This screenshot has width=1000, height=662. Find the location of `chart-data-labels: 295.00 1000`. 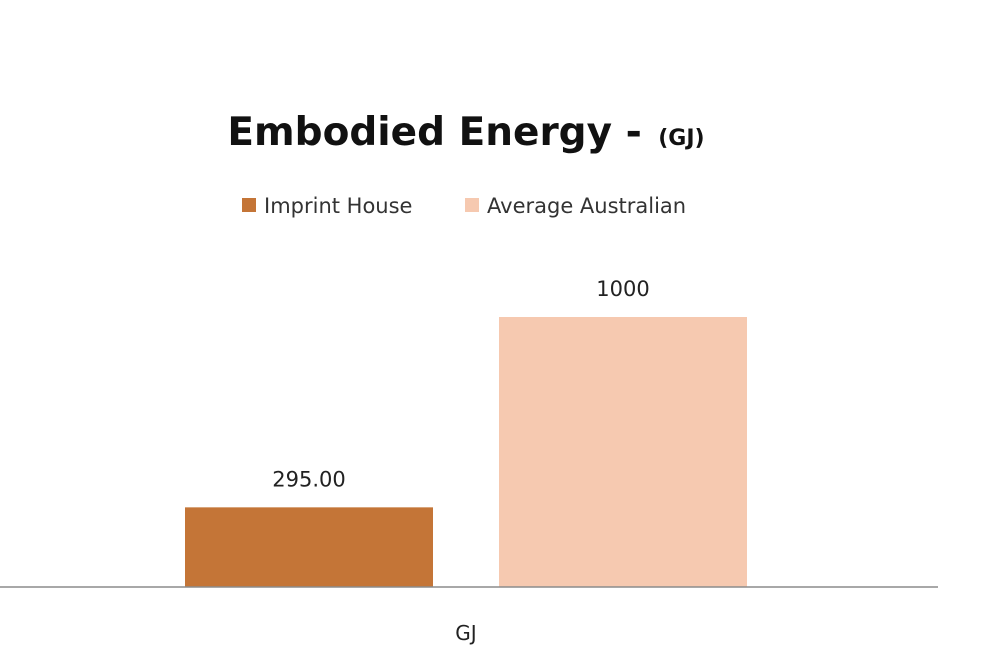

chart-data-labels: 295.00 1000 is located at coordinates (460, 384).